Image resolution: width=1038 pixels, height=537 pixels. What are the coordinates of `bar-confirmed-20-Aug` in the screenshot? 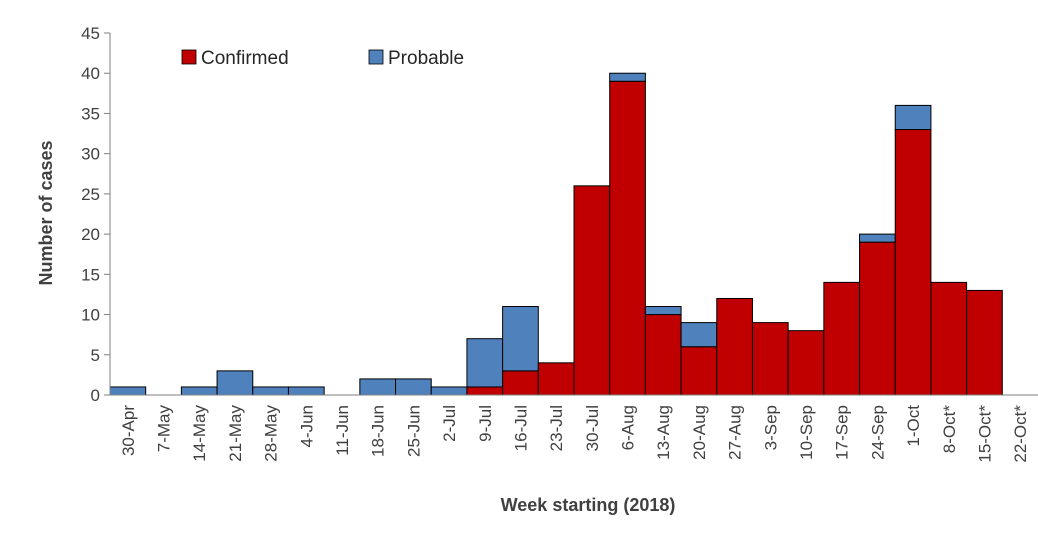 It's located at (699, 371).